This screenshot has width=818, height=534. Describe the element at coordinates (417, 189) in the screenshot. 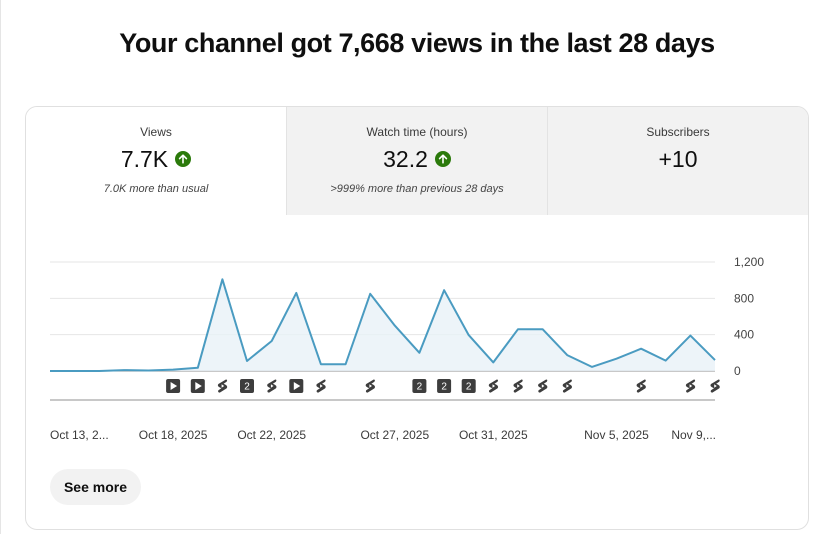

I see `tab-watch-time-subtext: >999% more than previous 28 days` at that location.